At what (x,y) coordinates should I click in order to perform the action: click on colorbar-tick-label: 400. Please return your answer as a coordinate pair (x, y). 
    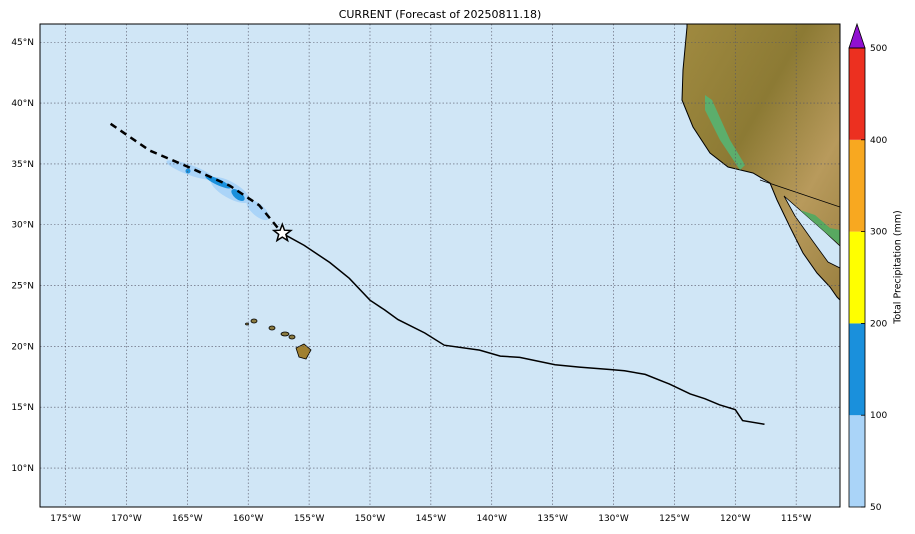
    Looking at the image, I should click on (878, 141).